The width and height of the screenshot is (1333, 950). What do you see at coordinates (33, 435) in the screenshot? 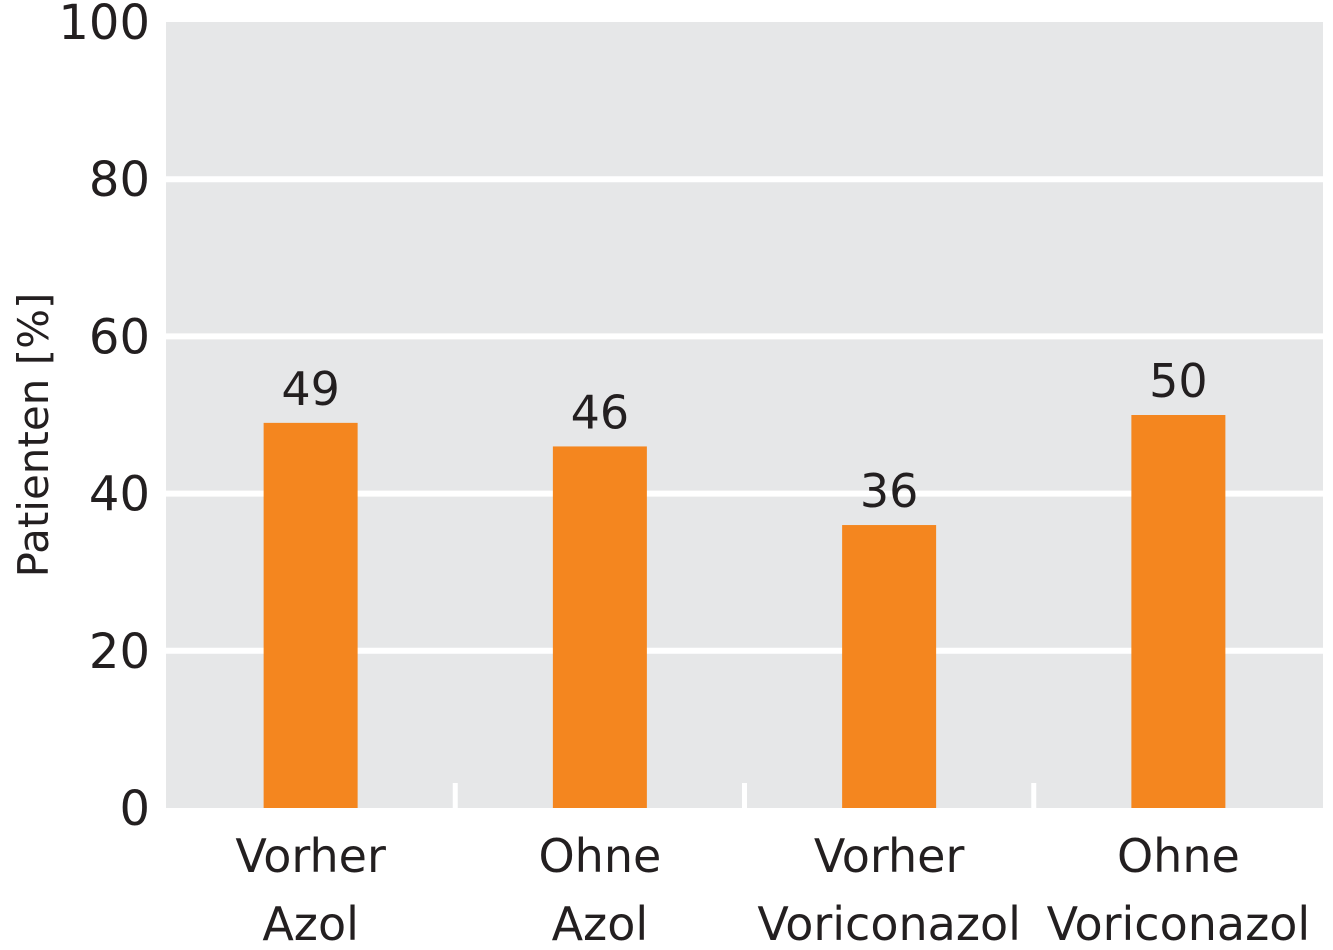
I see `y-axis-title: Patienten [%]` at bounding box center [33, 435].